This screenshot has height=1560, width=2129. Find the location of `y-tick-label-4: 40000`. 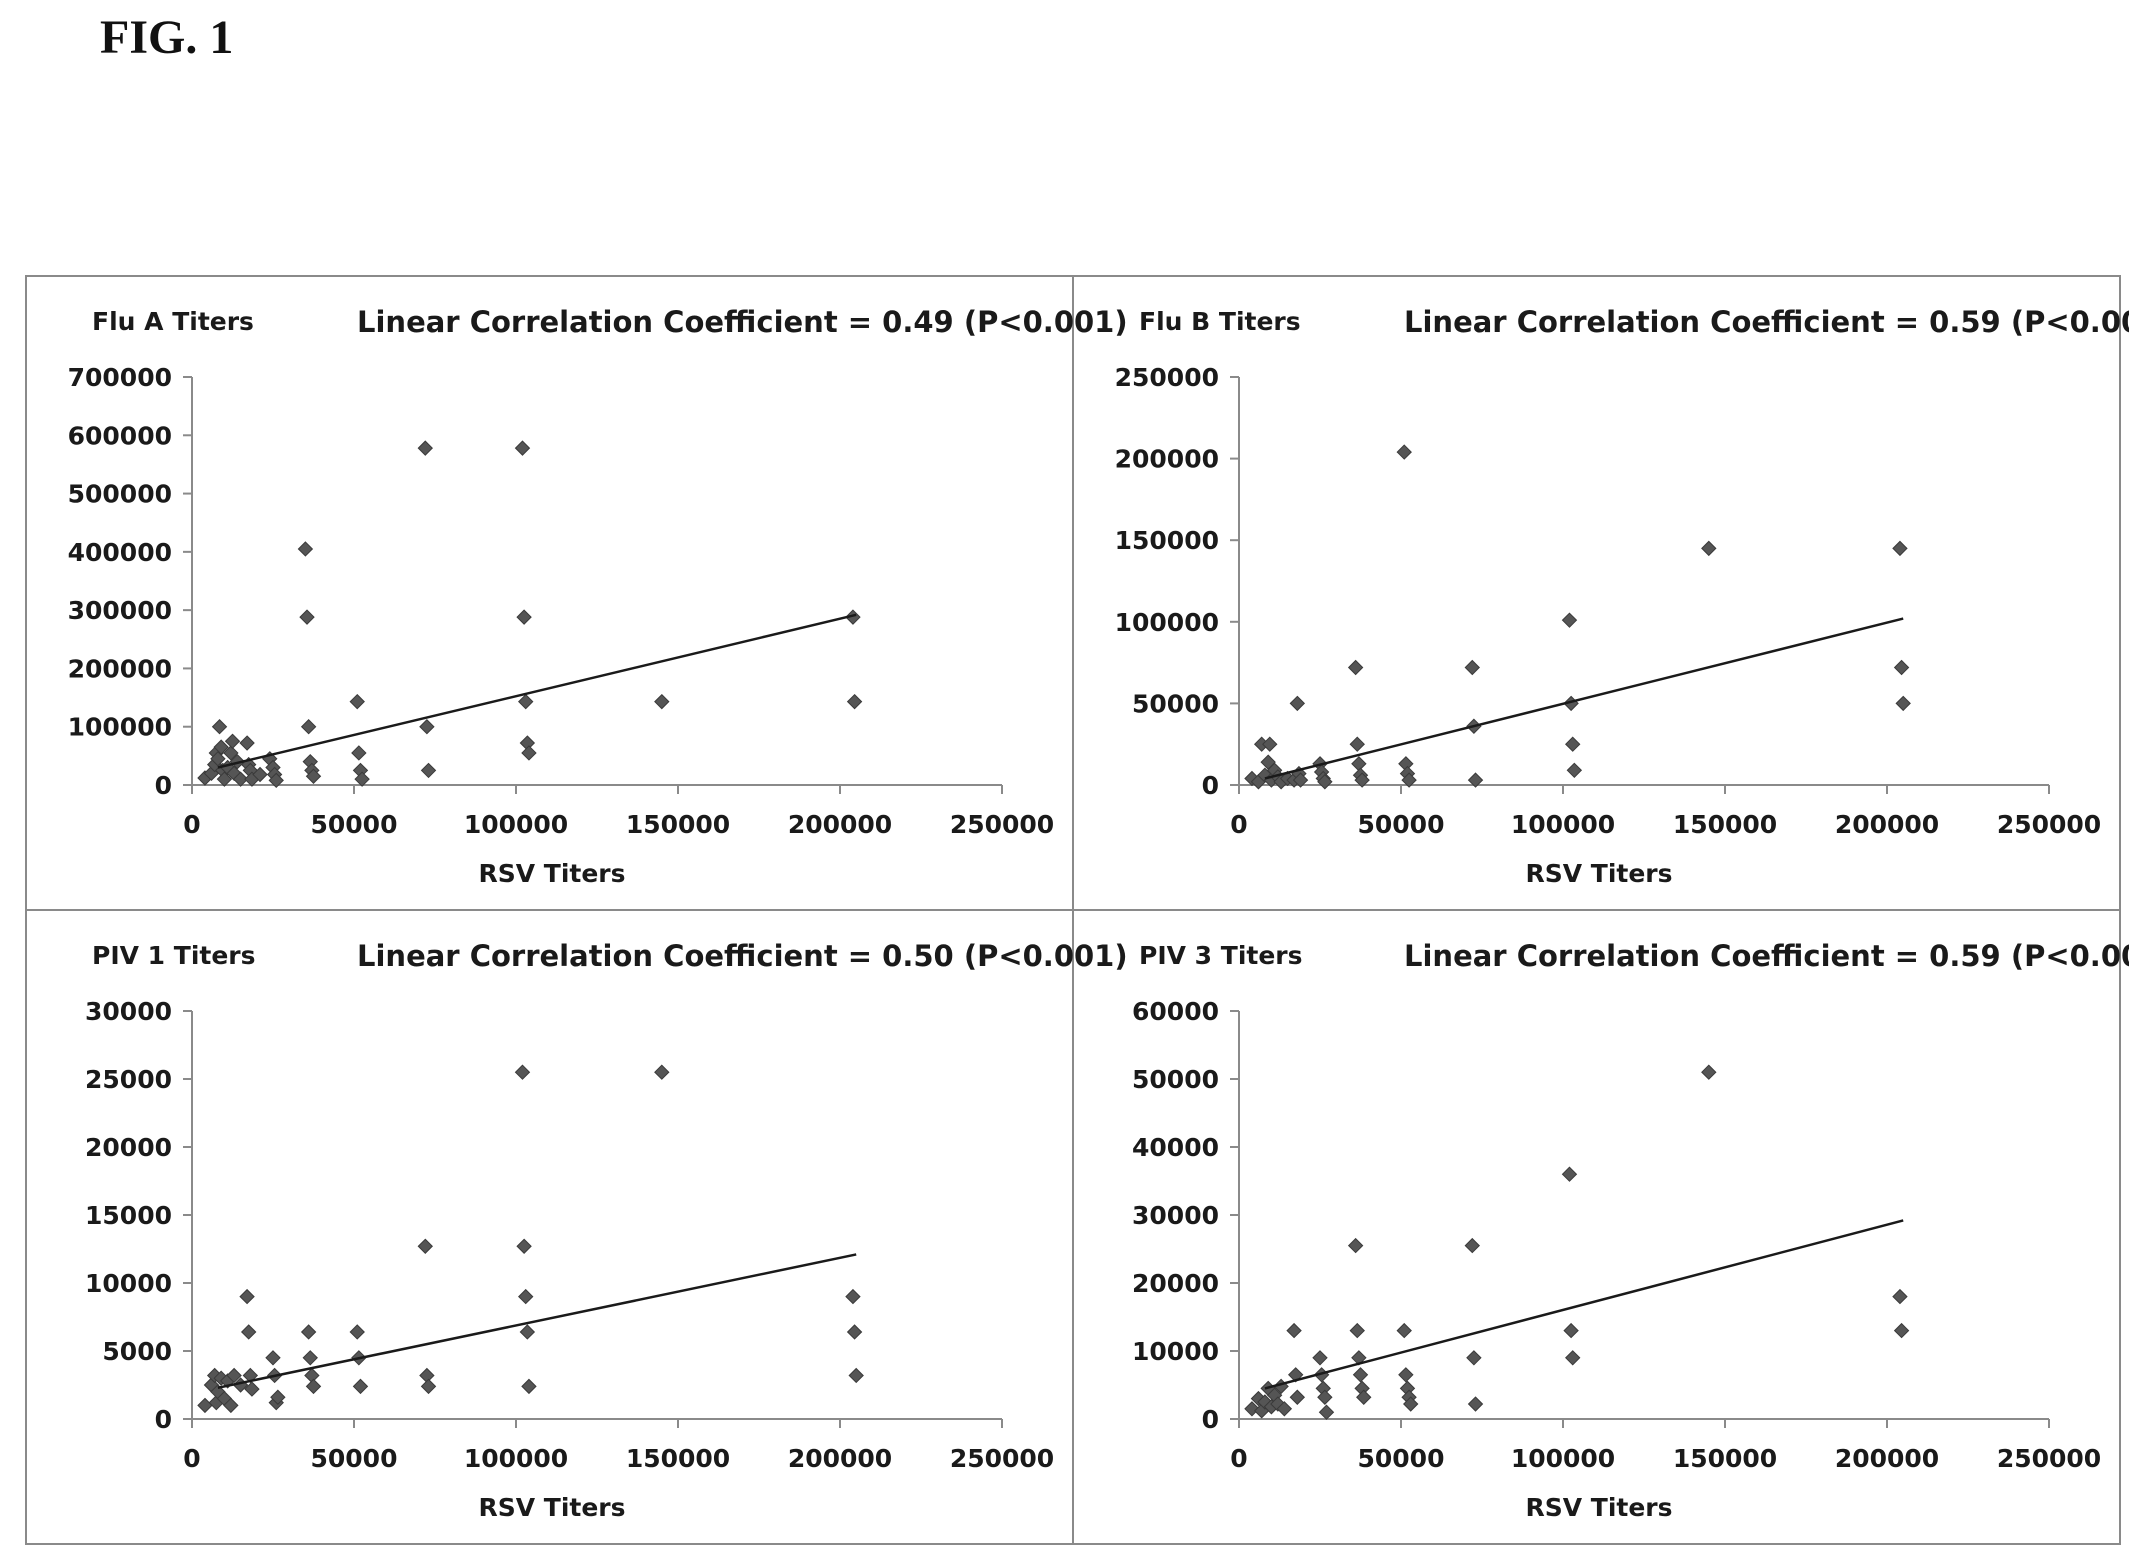

y-tick-label-4: 40000 is located at coordinates (1175, 1147).